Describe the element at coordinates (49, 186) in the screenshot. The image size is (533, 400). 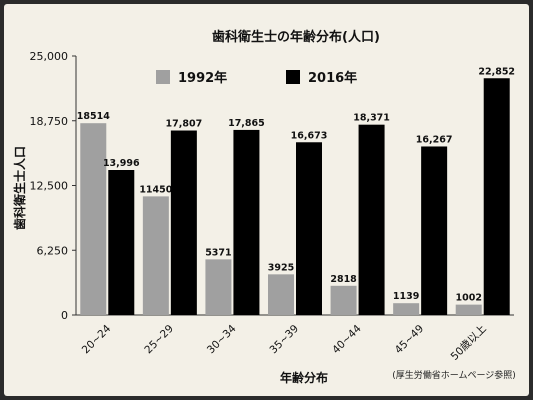
I see `y-tick-label: 12,500` at that location.